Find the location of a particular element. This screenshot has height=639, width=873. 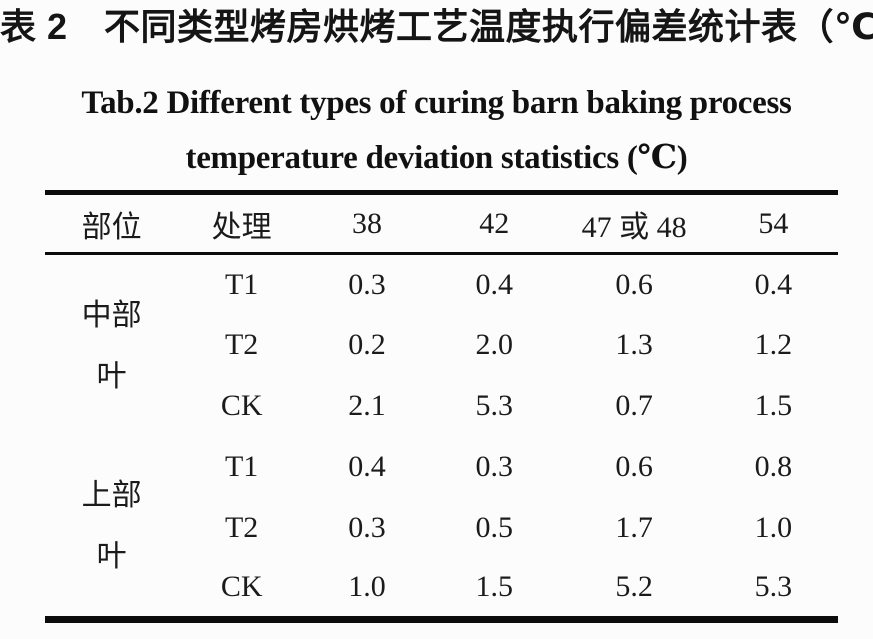

part-label-line: 上部 is located at coordinates (111, 496).